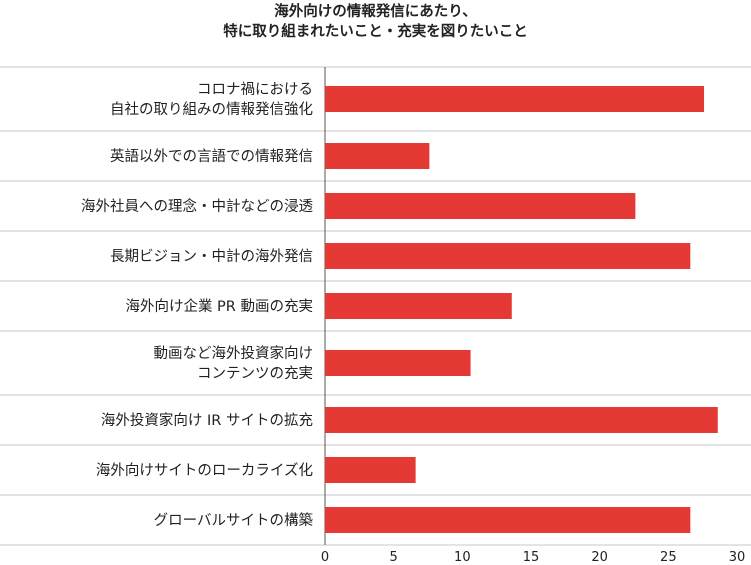 The image size is (751, 565). I want to click on category-label-0-line-0: コロナ禍における, so click(255, 89).